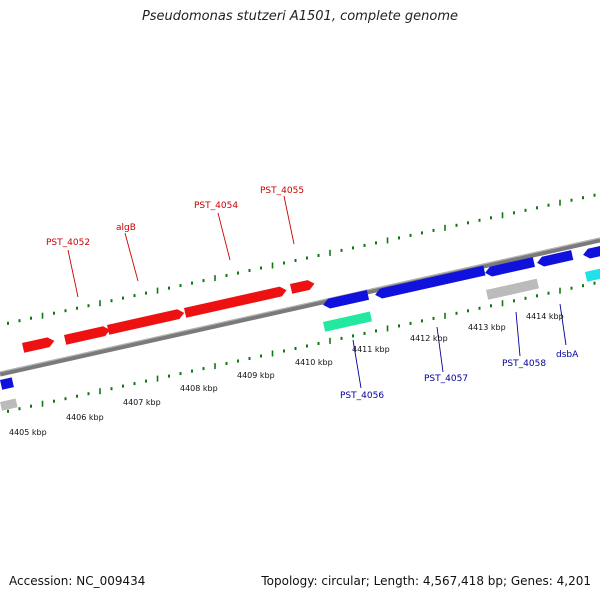 This screenshot has width=600, height=600. I want to click on kbp-label: 4410 kbp, so click(314, 362).